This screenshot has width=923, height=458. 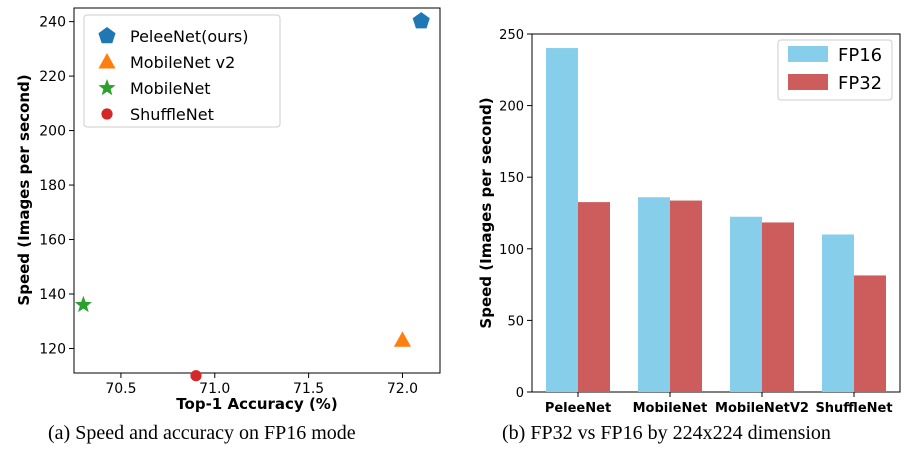 I want to click on y-tick-label: 240, so click(x=52, y=23).